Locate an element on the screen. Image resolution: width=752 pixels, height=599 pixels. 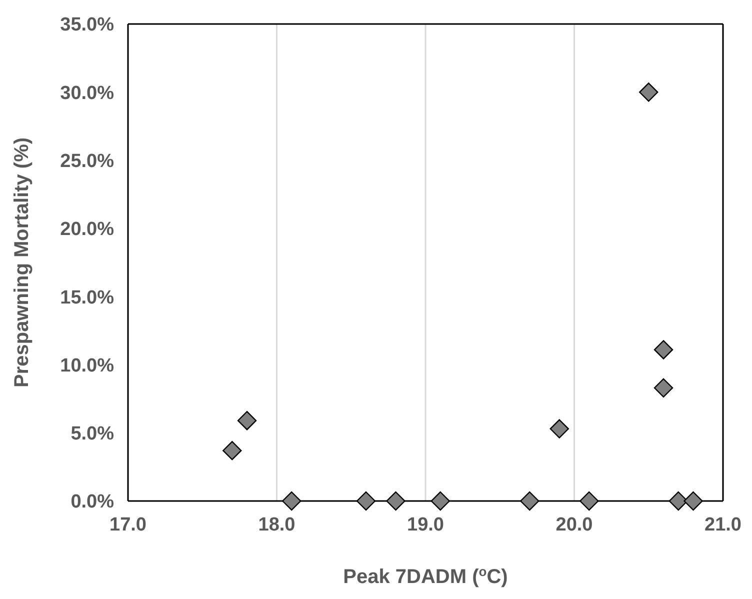
y-tick-label: 30.0% is located at coordinates (87, 93).